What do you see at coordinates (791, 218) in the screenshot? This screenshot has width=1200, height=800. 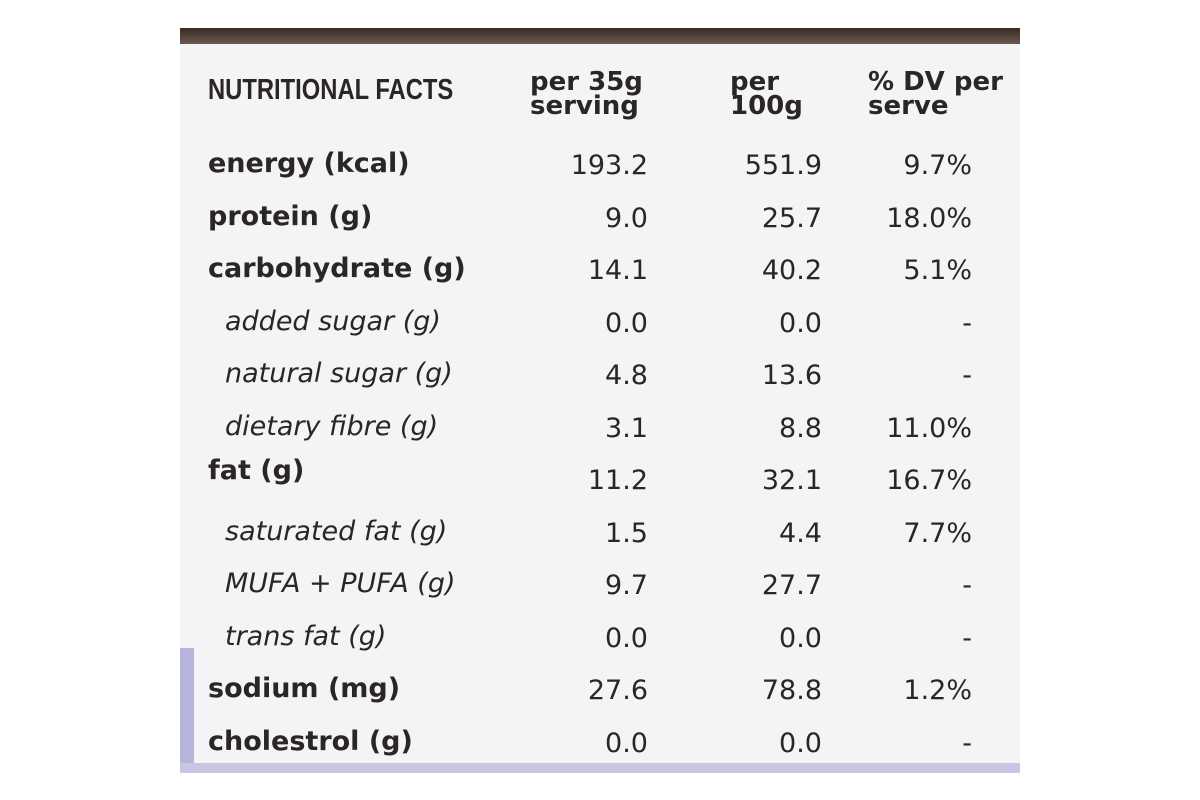 I see `table-cell: 25.7` at bounding box center [791, 218].